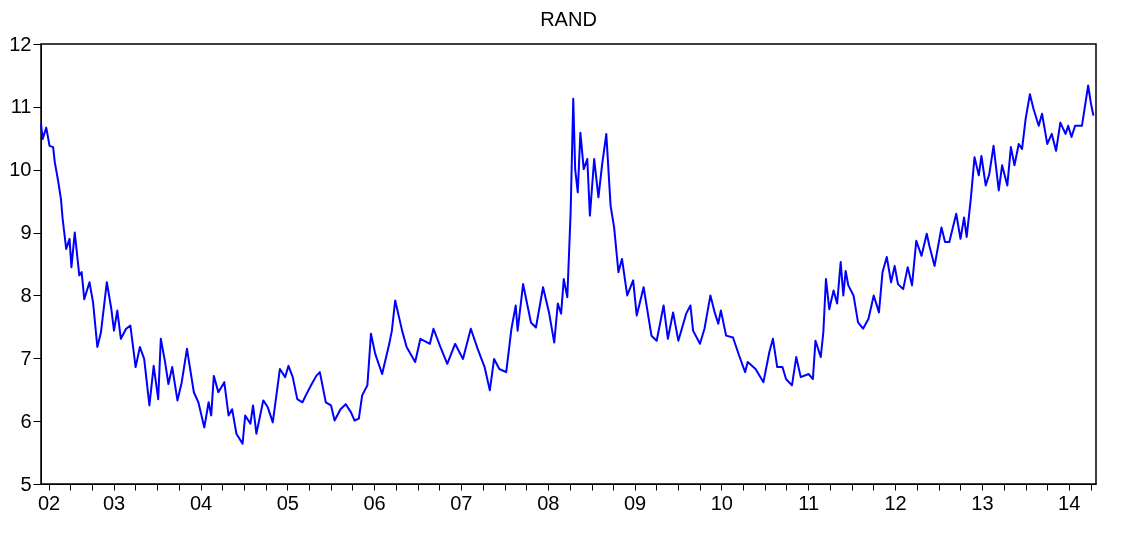 This screenshot has width=1131, height=540. I want to click on y-tick-label: 8, so click(26, 294).